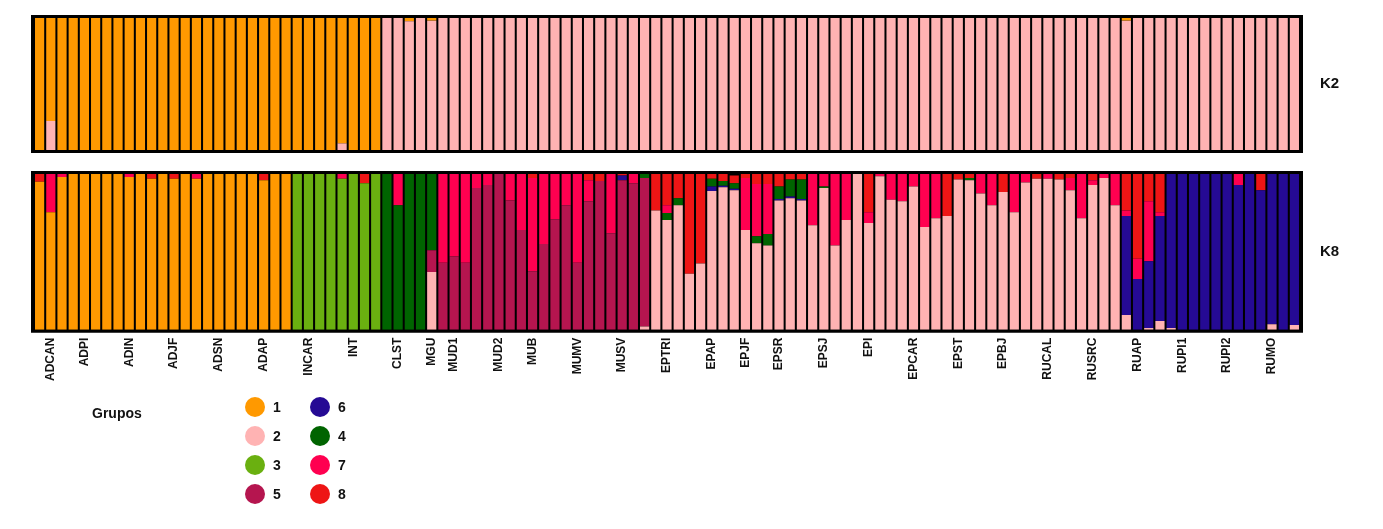 Image resolution: width=1383 pixels, height=529 pixels. I want to click on x-tick-label: EPI, so click(867, 347).